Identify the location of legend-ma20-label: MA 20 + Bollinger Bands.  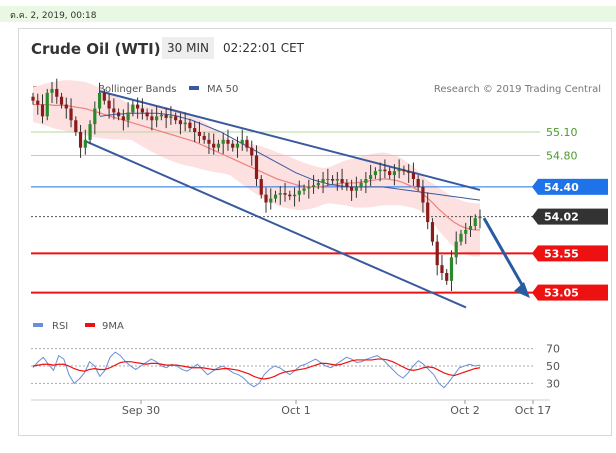
(114, 89).